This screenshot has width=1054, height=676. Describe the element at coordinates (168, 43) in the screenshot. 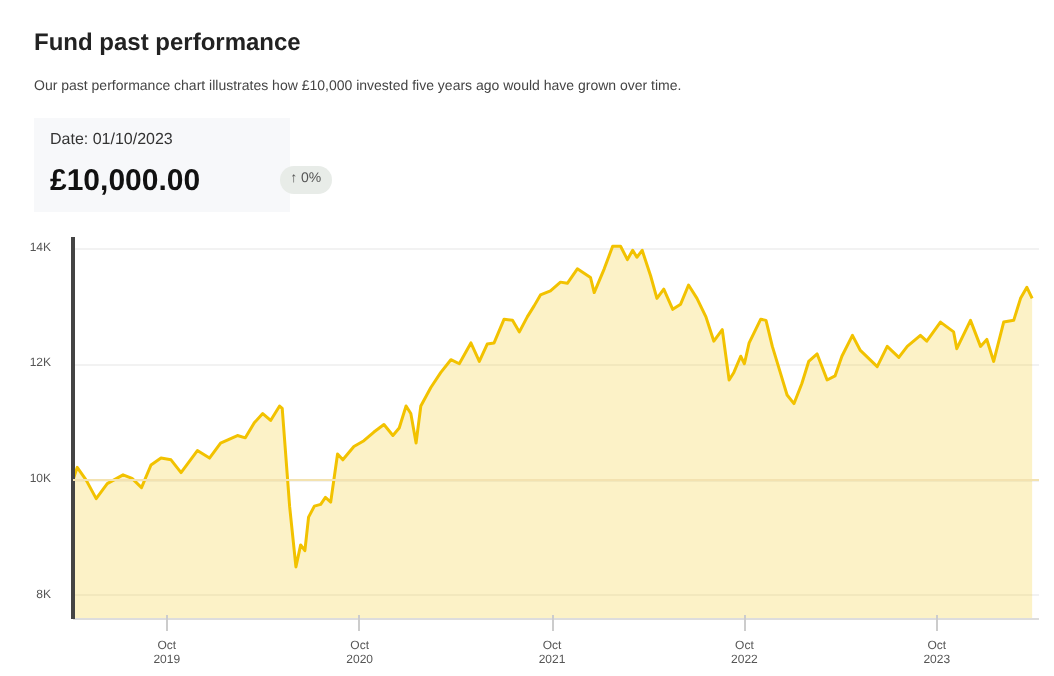

I see `chart-title: Fund past performance` at that location.